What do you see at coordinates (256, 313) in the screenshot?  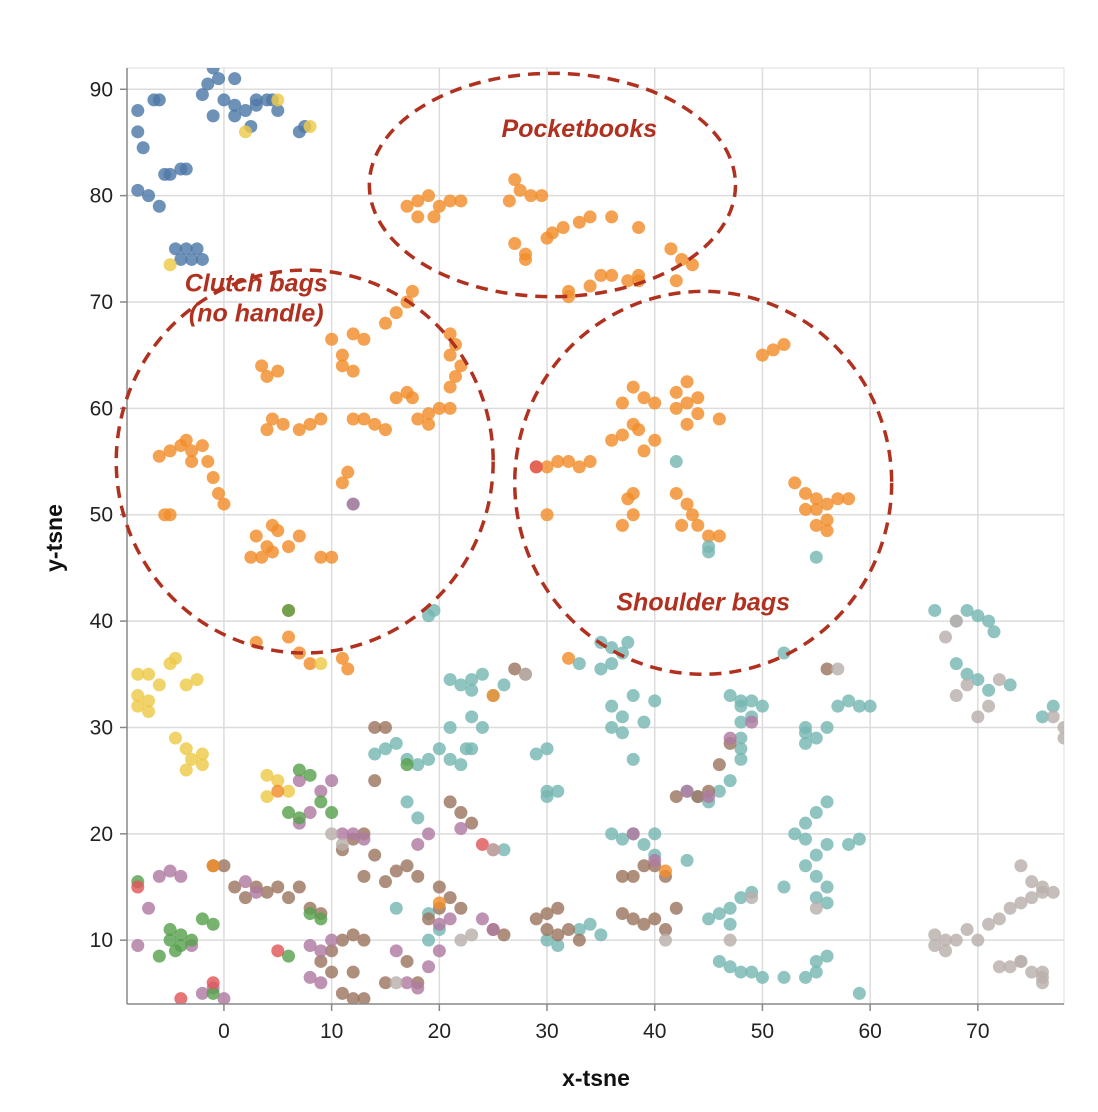 I see `annotation-label: (no handle)` at bounding box center [256, 313].